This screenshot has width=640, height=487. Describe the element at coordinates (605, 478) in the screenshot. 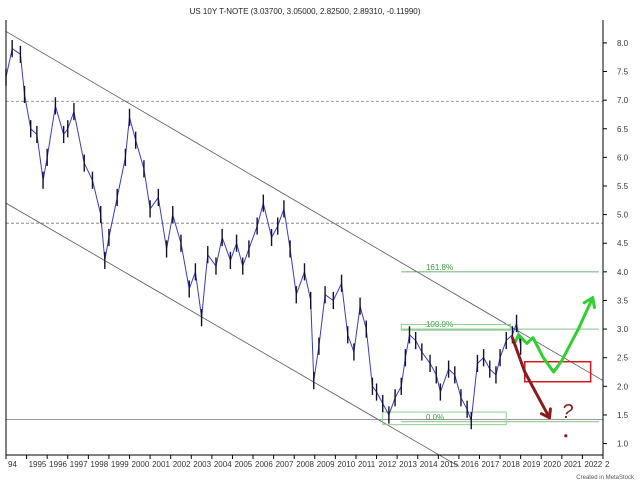

I see `credit-label: Created in MetaStock` at that location.